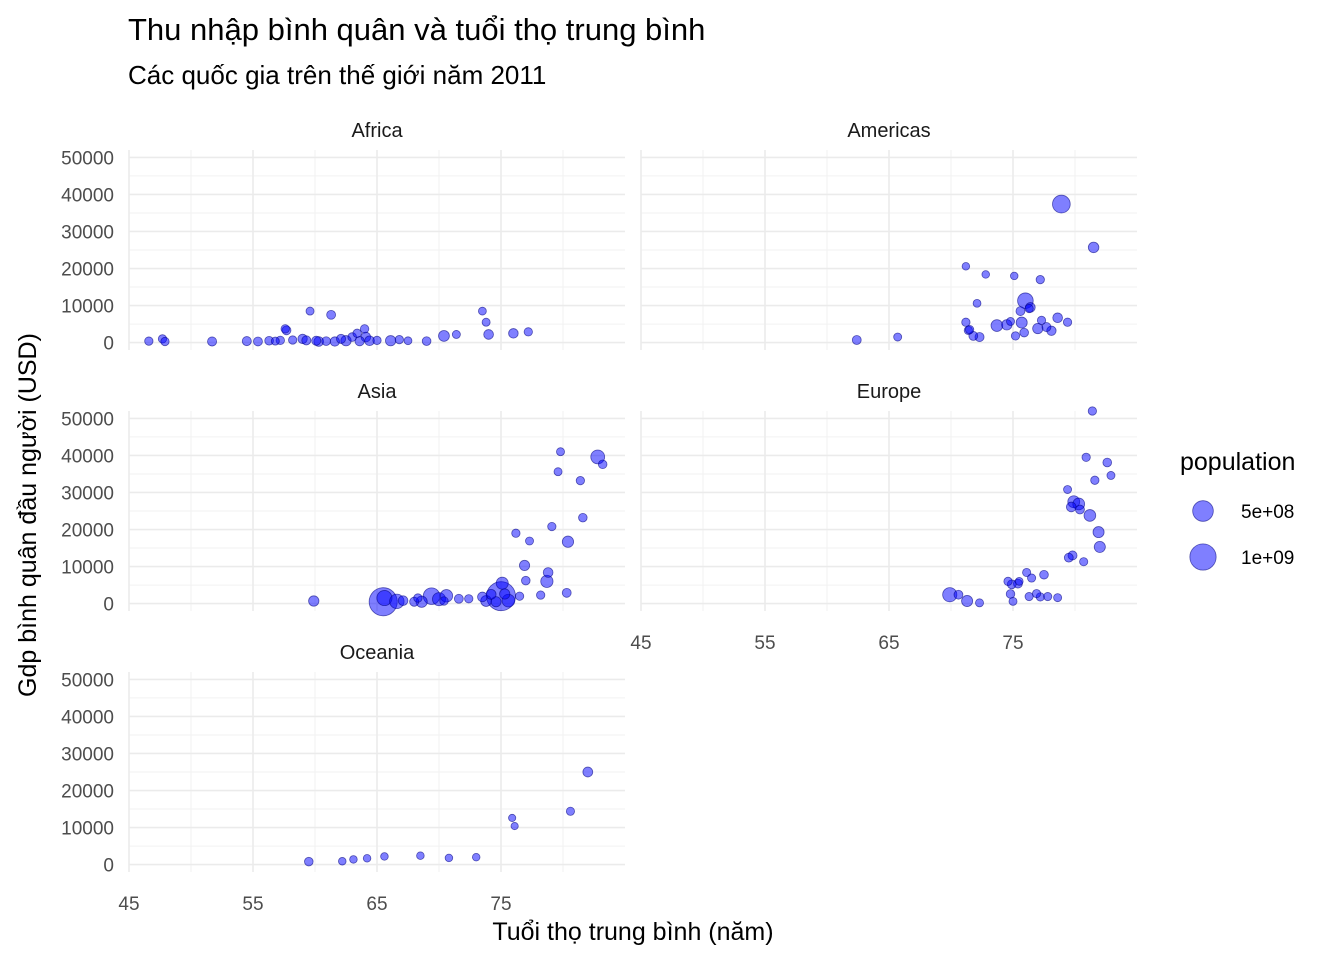 Image resolution: width=1344 pixels, height=960 pixels. I want to click on legend-label: 5e+08, so click(1267, 512).